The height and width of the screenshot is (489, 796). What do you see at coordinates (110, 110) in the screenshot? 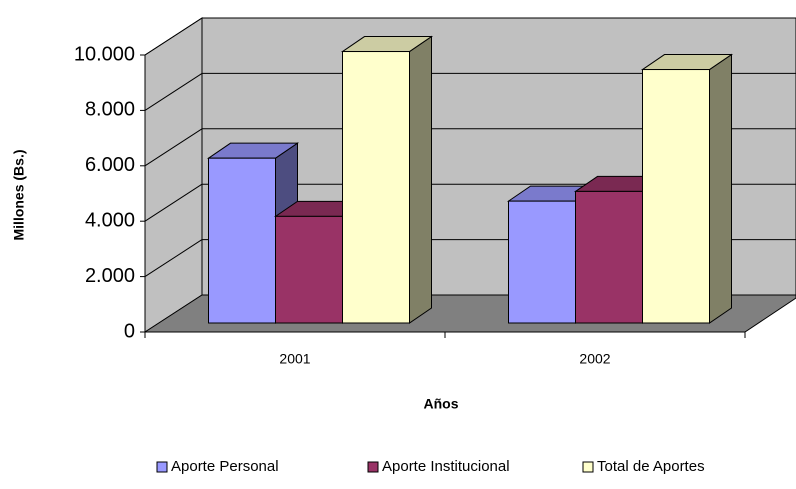
I see `y-tick-label: 8.000` at bounding box center [110, 110].